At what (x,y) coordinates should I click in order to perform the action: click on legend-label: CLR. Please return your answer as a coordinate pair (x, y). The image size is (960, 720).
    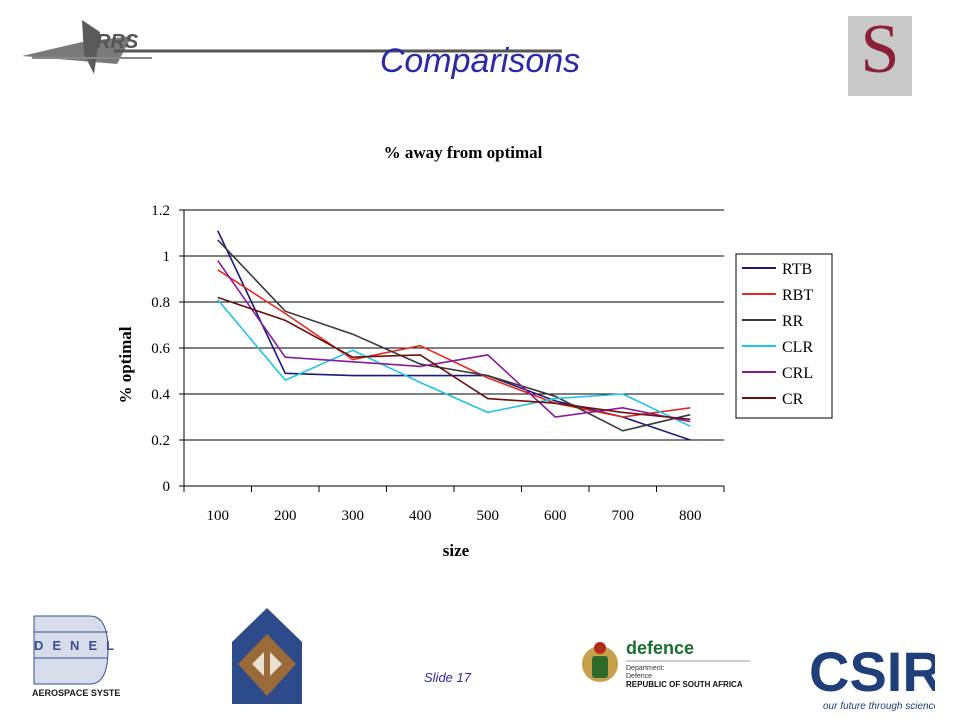
    Looking at the image, I should click on (797, 347).